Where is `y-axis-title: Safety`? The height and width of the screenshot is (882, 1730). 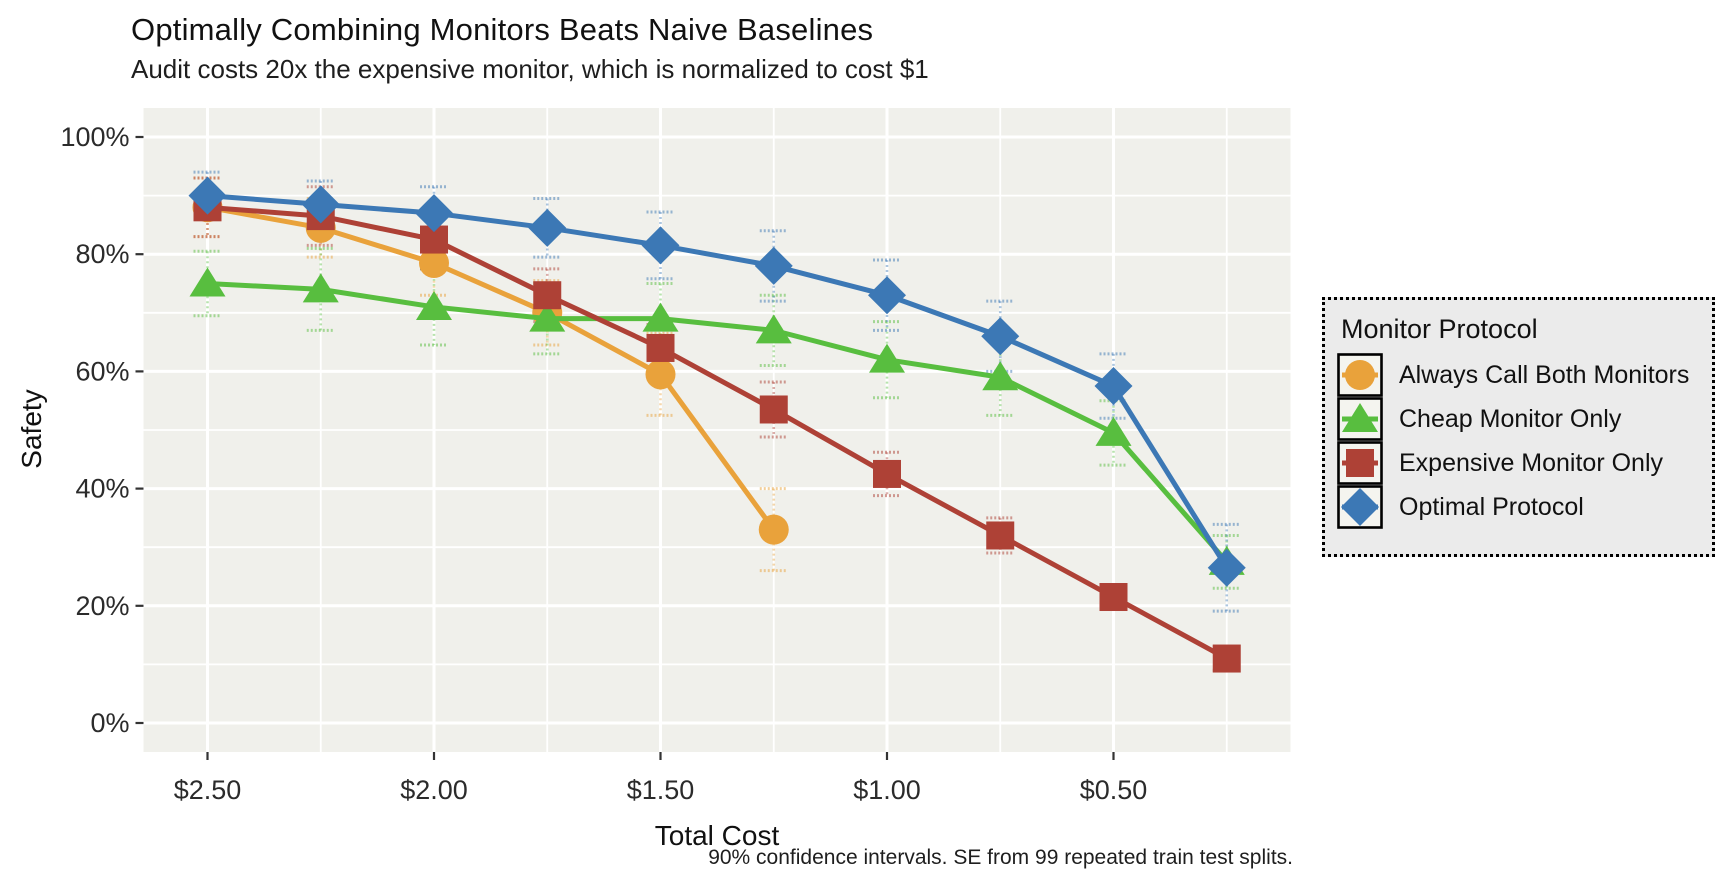
y-axis-title: Safety is located at coordinates (31, 429).